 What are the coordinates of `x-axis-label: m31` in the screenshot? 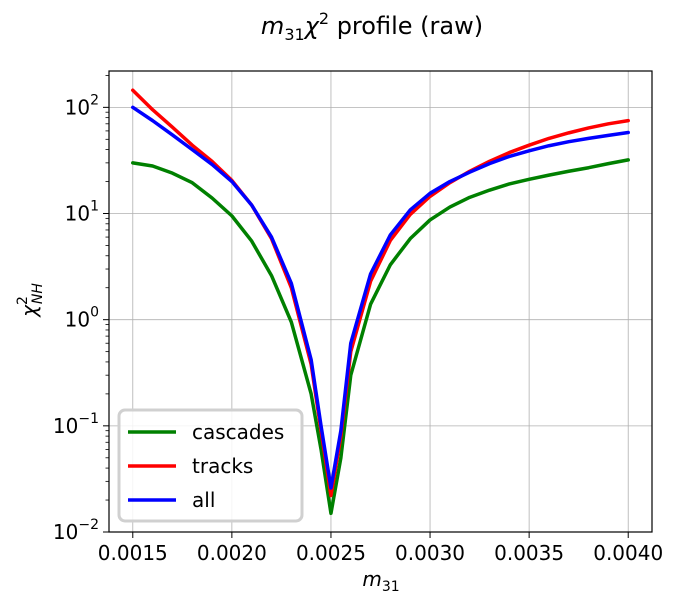 It's located at (380, 581).